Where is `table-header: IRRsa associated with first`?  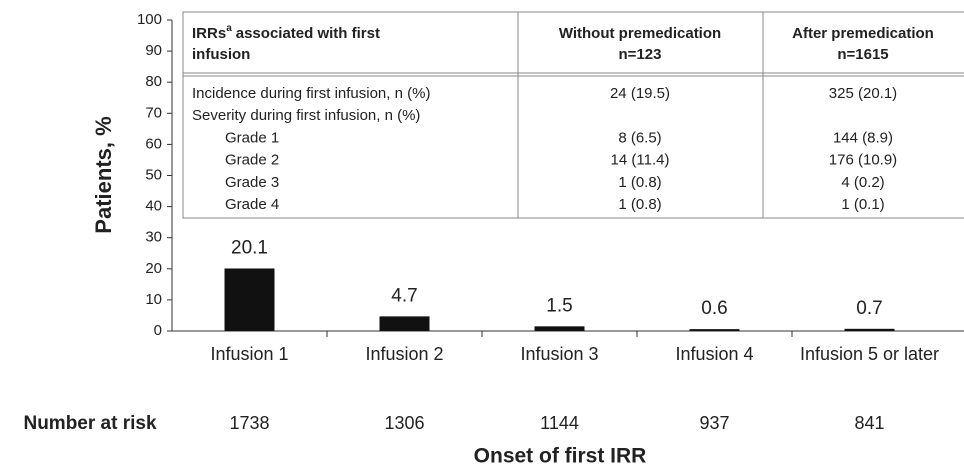 table-header: IRRsa associated with first is located at coordinates (286, 32).